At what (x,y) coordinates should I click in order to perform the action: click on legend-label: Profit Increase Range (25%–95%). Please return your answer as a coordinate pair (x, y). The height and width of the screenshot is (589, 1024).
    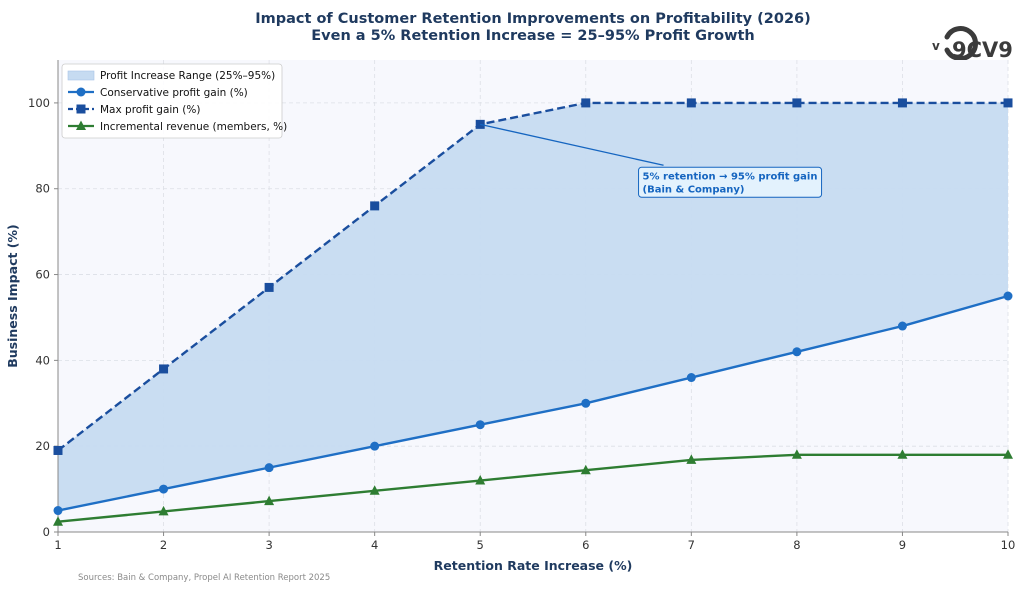
    Looking at the image, I should click on (187, 76).